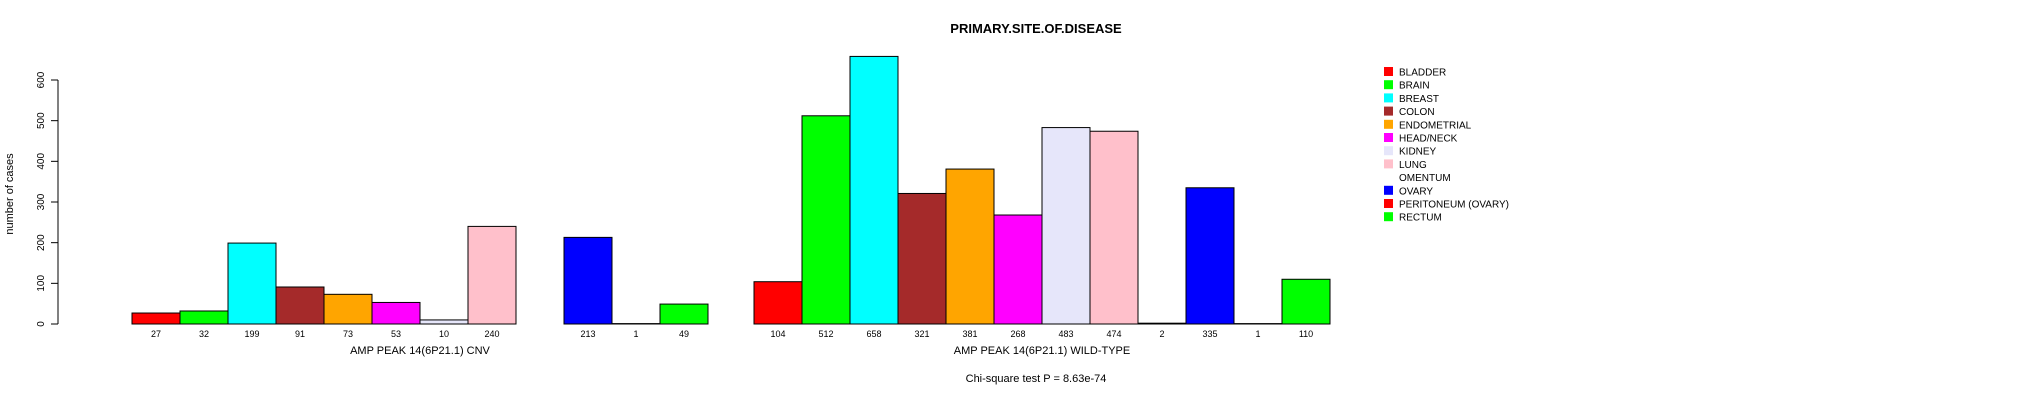  What do you see at coordinates (47, 199) in the screenshot?
I see `y-axis: 0 100 200 300 400 500 600` at bounding box center [47, 199].